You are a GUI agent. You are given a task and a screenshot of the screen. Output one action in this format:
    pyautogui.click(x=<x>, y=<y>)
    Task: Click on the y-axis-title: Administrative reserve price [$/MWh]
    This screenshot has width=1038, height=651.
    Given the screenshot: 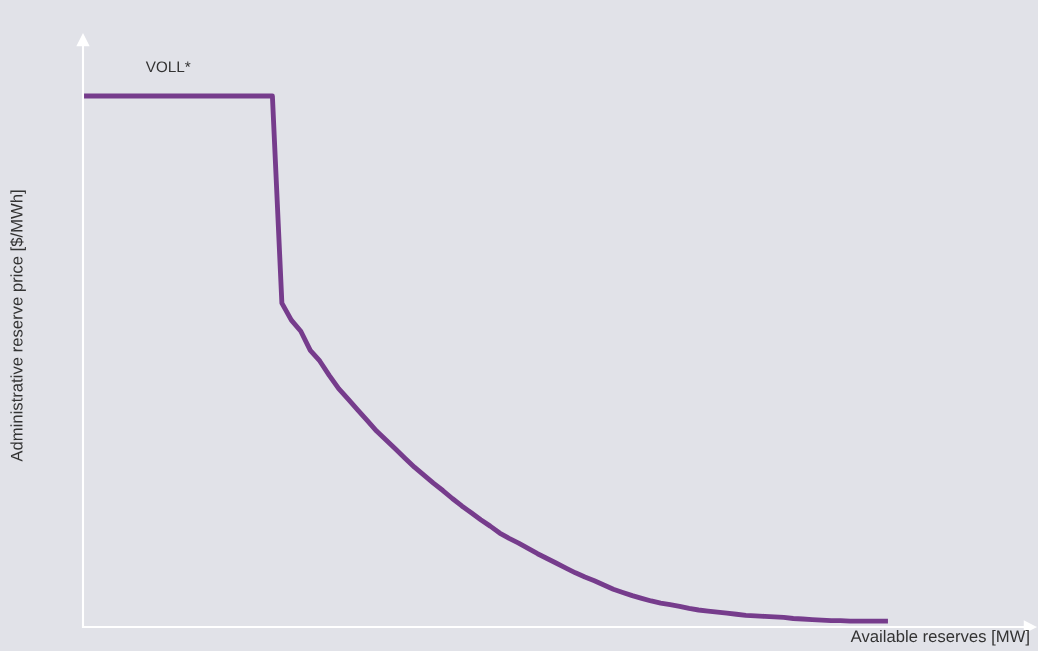 What is the action you would take?
    pyautogui.click(x=18, y=326)
    